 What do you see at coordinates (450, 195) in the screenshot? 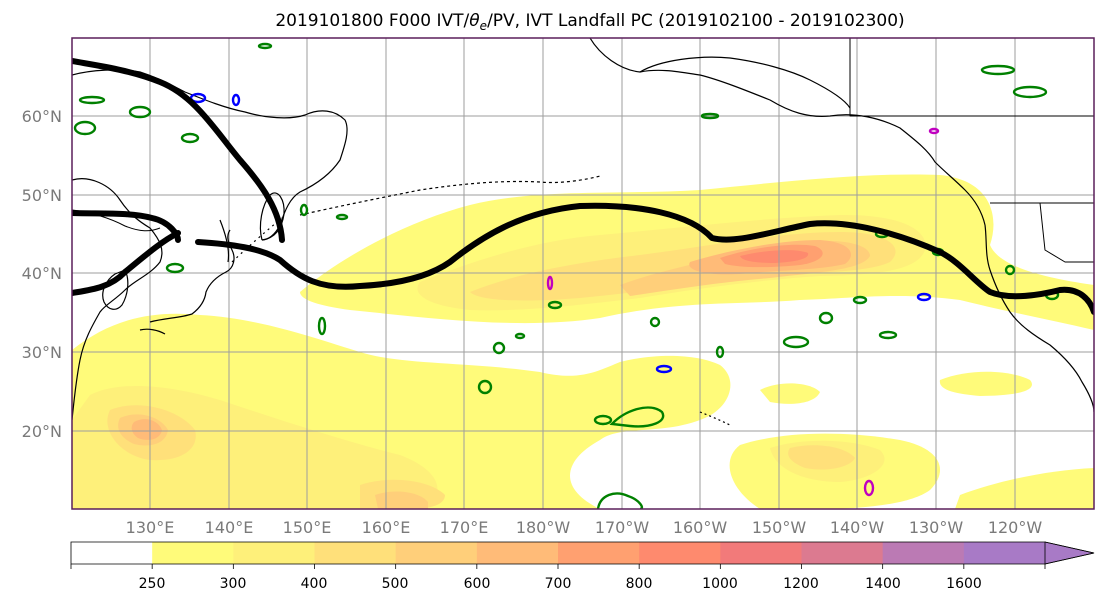
I see `aleutians` at bounding box center [450, 195].